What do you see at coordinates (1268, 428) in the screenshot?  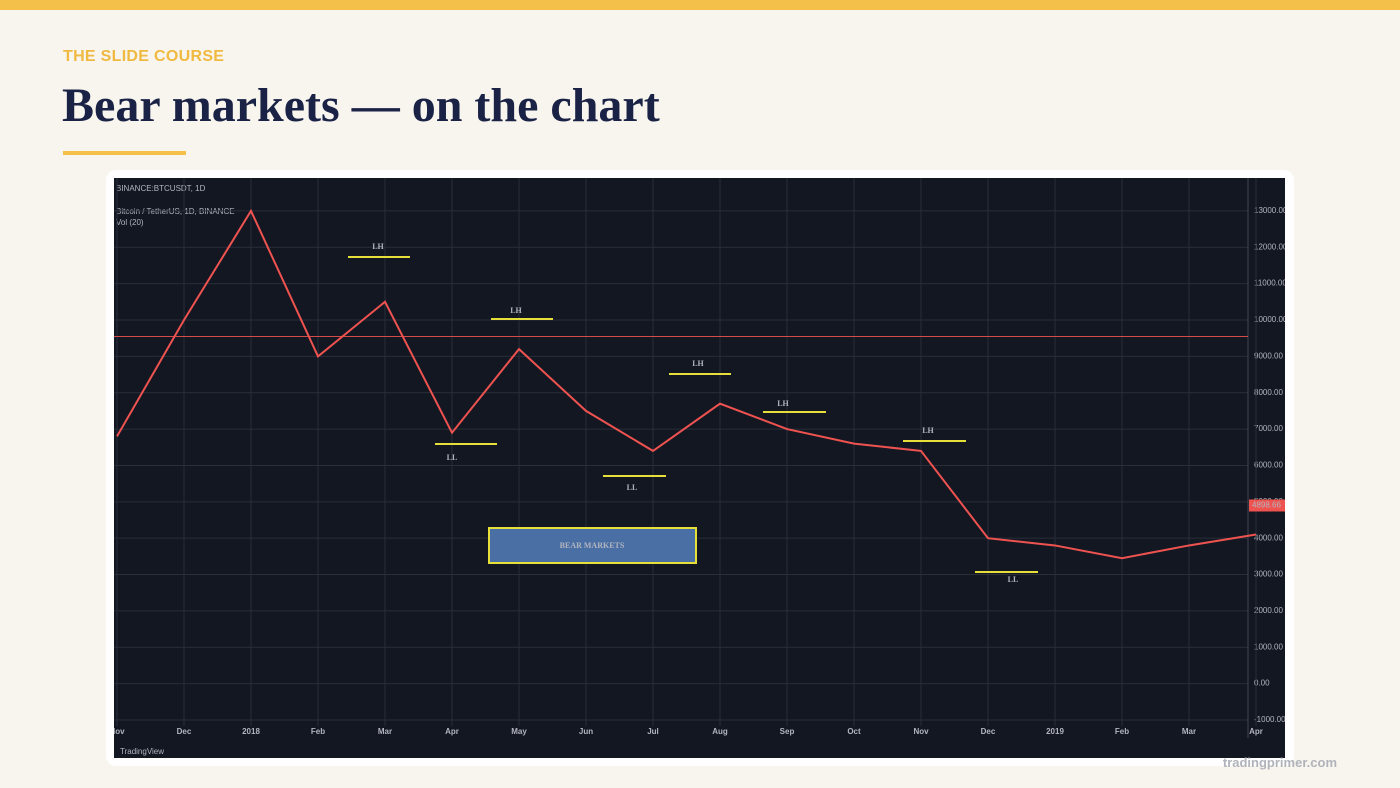 I see `y-tick-label: 7000.00` at bounding box center [1268, 428].